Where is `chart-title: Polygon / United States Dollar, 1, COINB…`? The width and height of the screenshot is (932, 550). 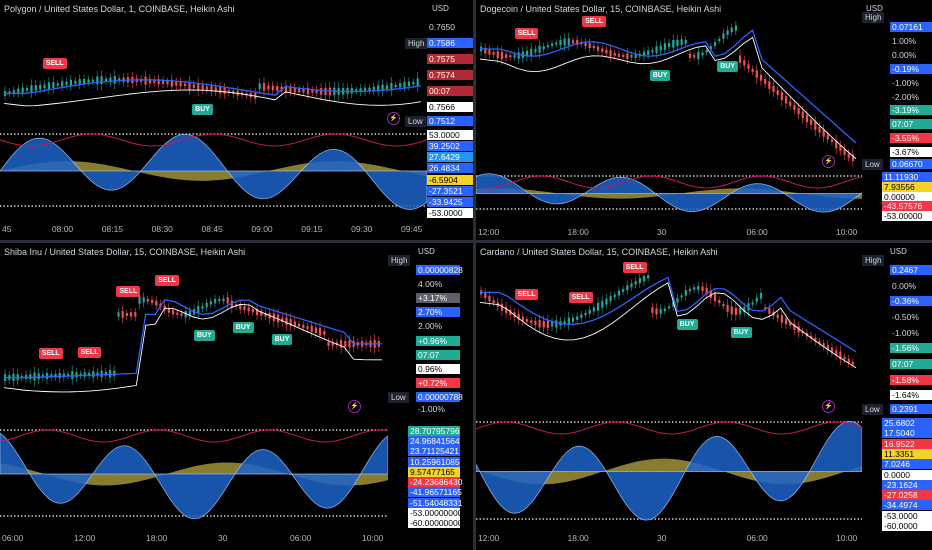
chart-title: Polygon / United States Dollar, 1, COINB… is located at coordinates (119, 9).